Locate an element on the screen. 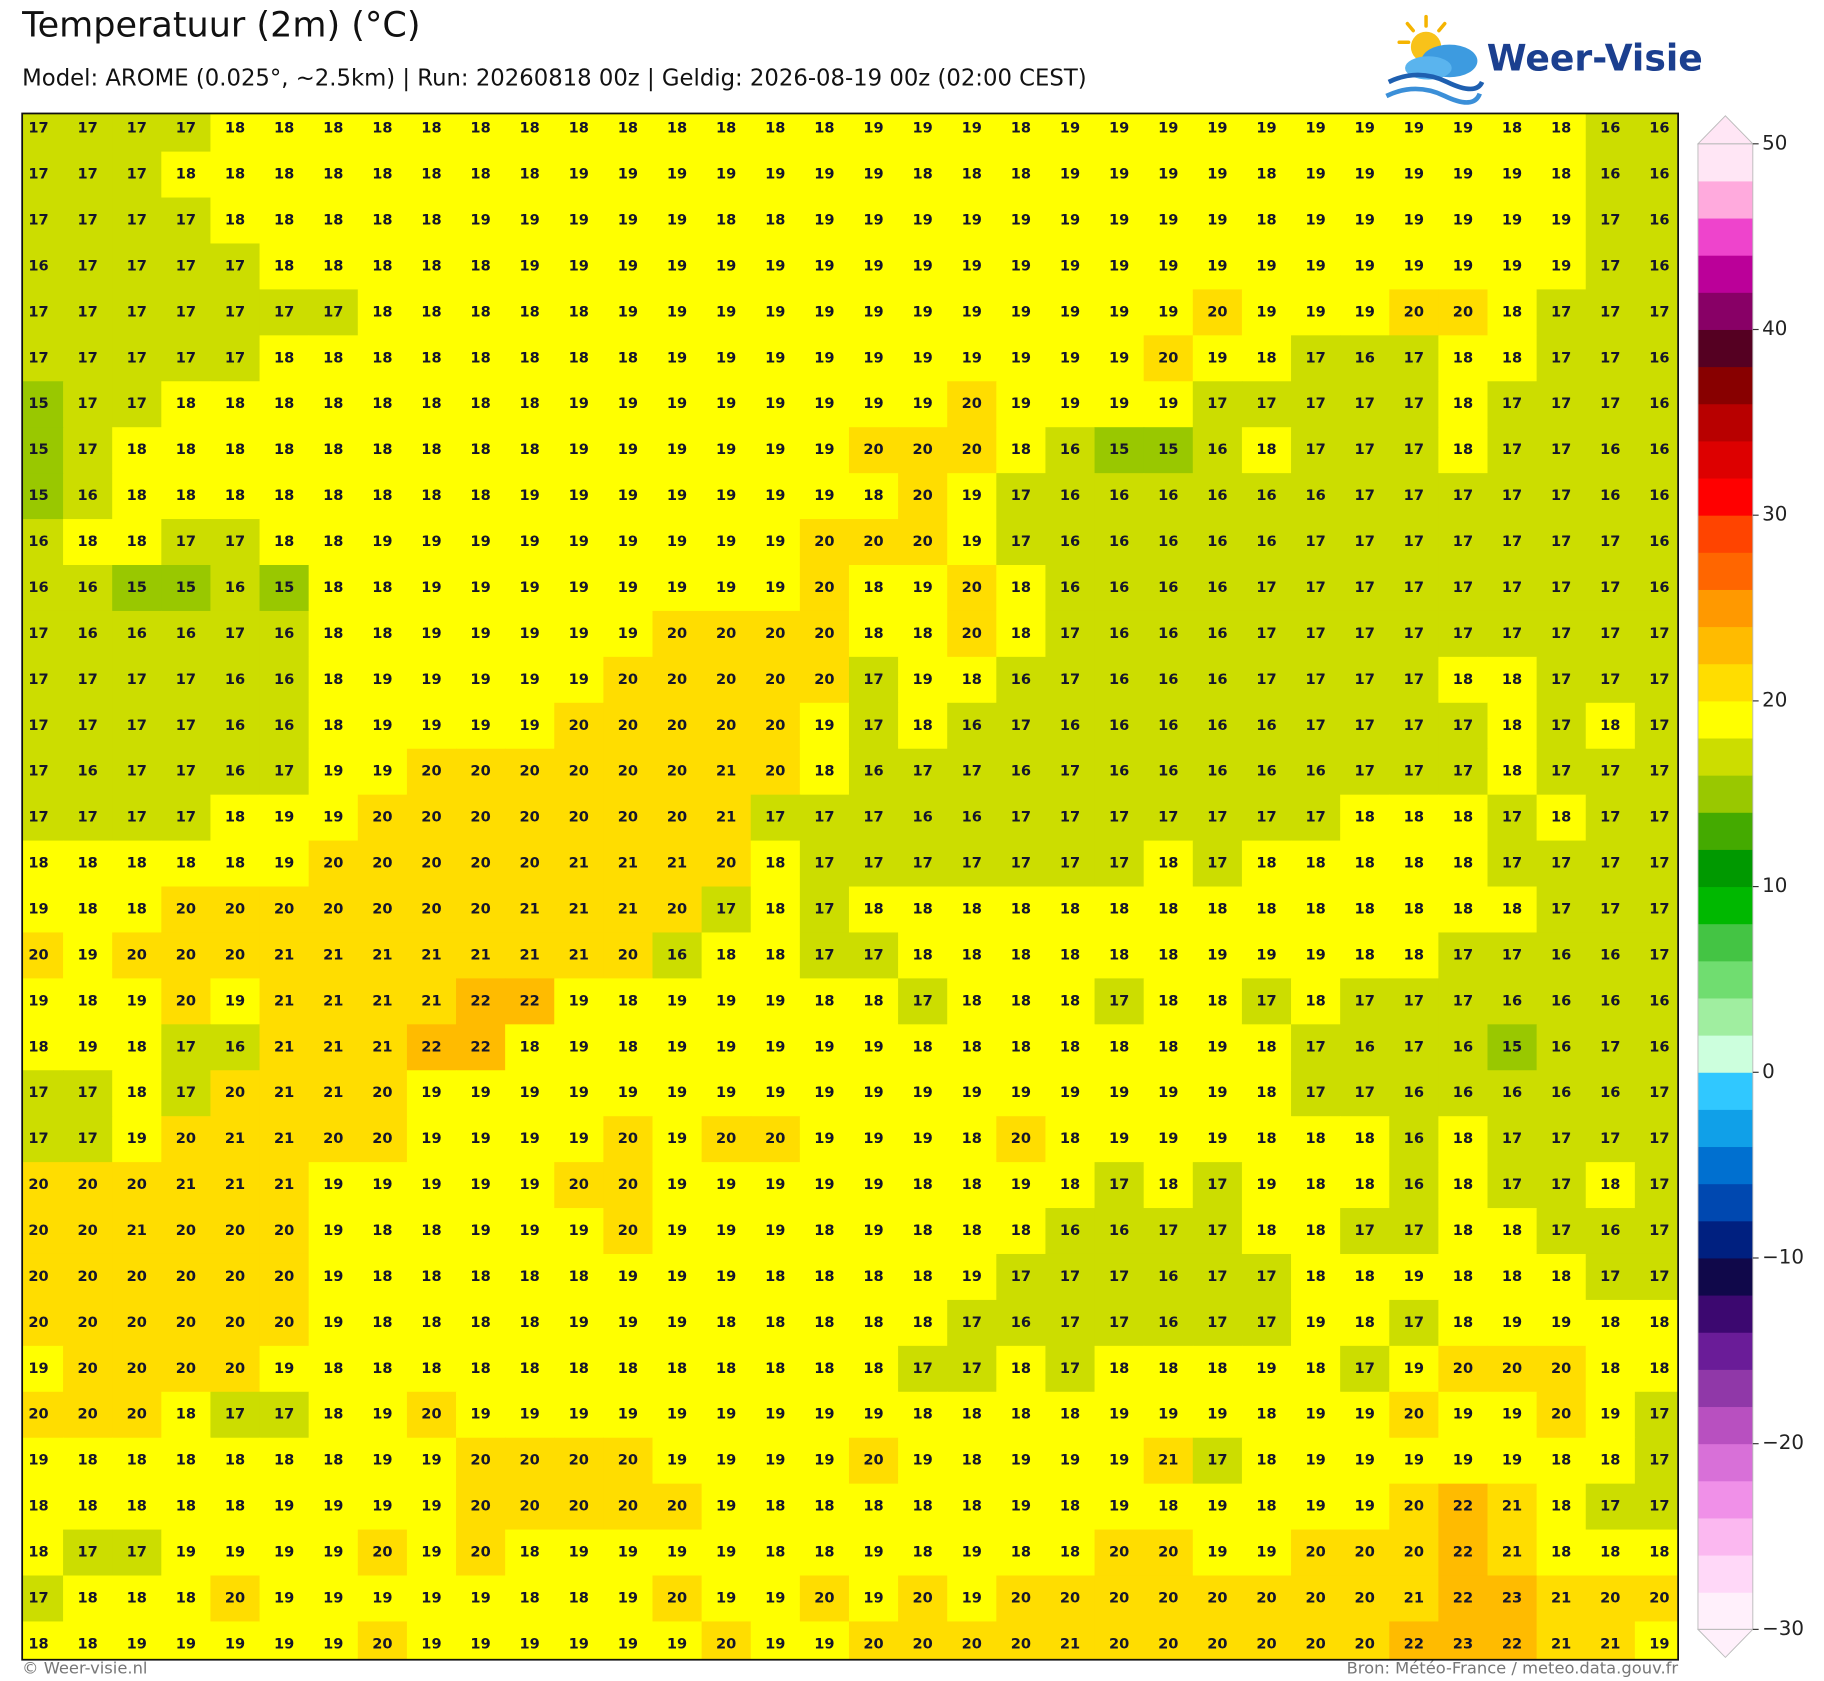  colorbar-tick-label: 10 is located at coordinates (1774, 885).